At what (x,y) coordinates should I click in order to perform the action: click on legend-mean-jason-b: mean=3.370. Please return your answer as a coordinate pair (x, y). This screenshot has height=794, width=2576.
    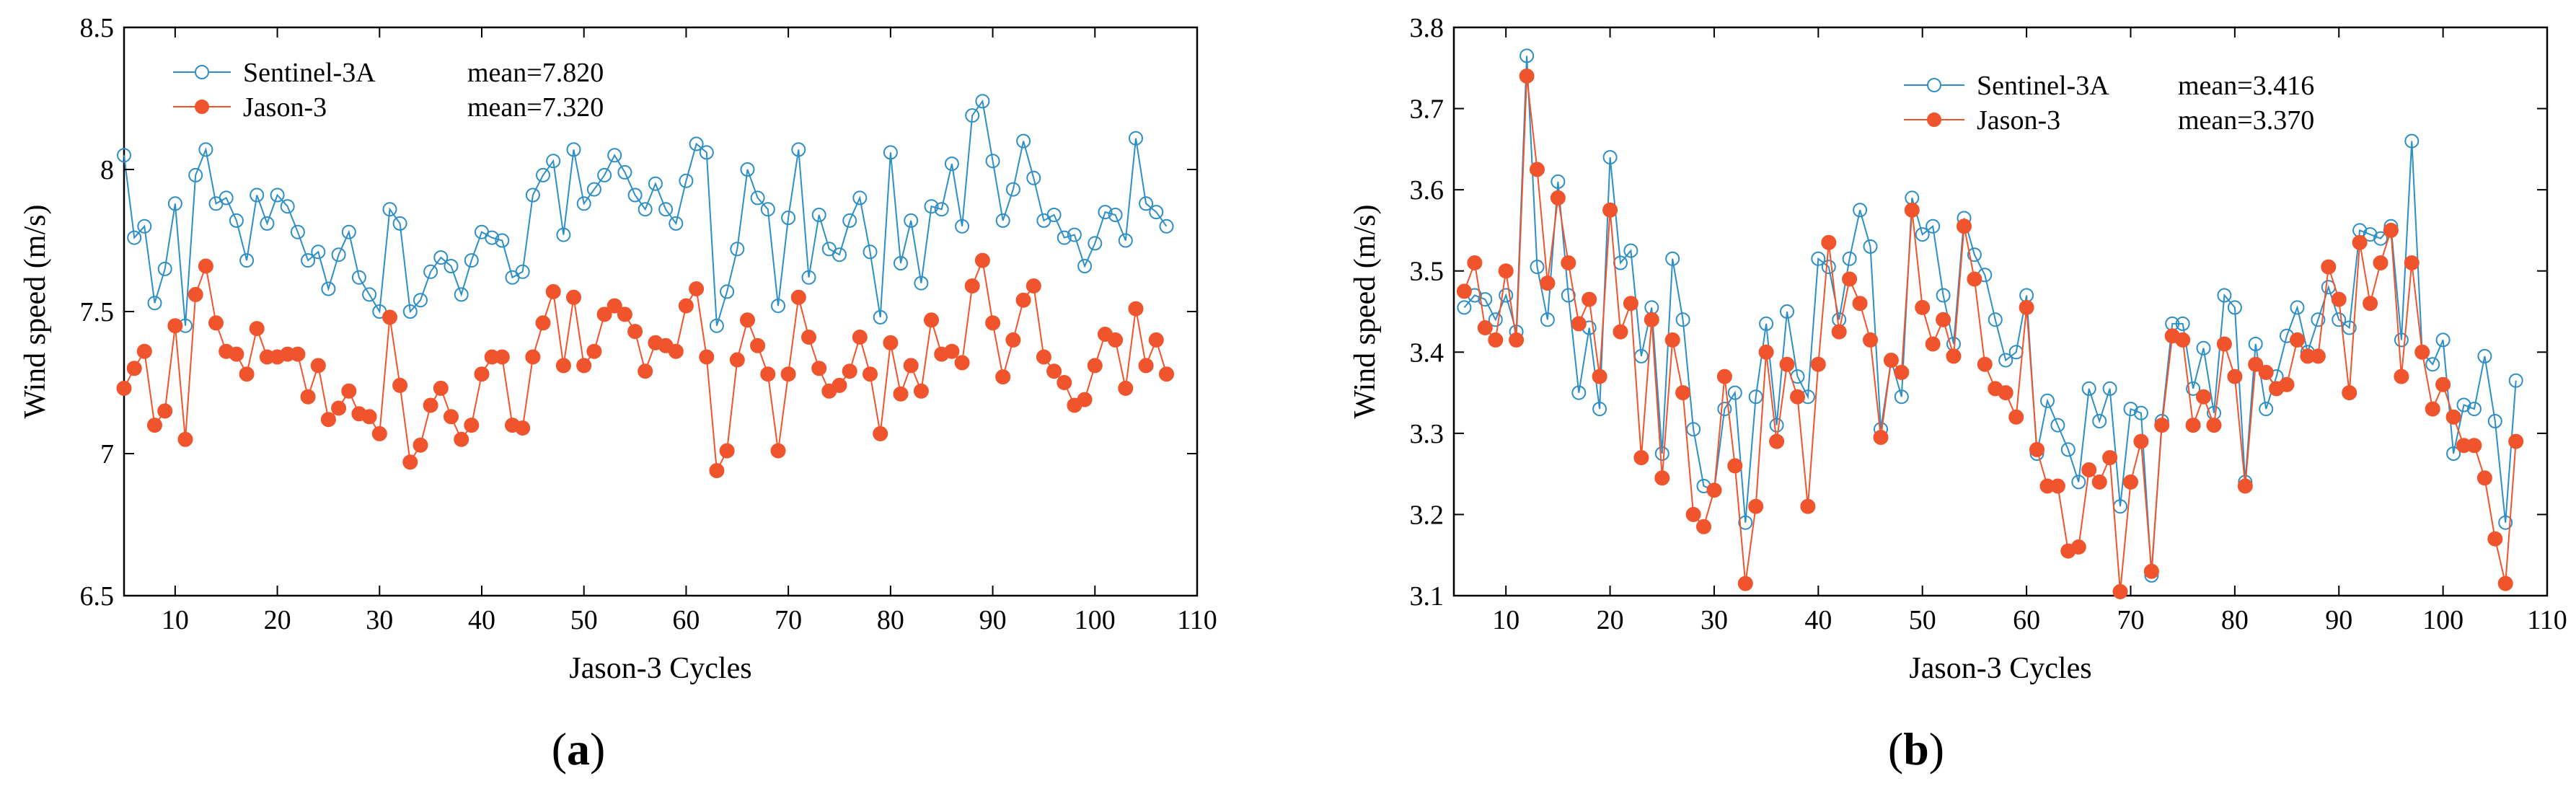
    Looking at the image, I should click on (2246, 120).